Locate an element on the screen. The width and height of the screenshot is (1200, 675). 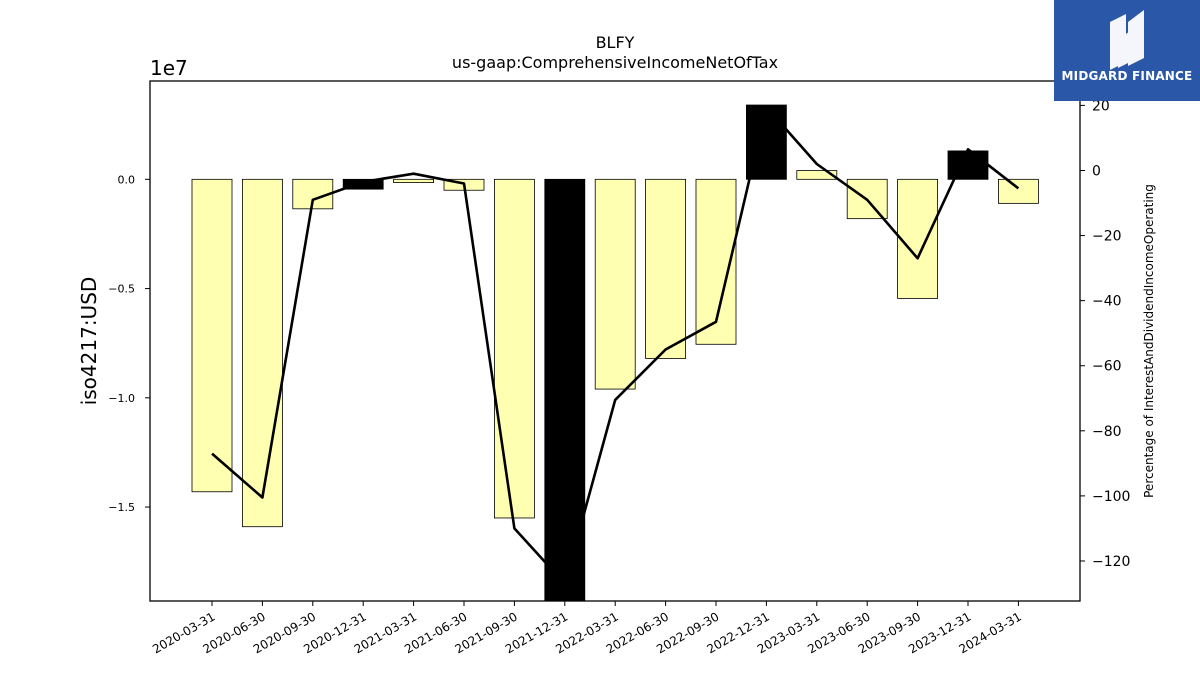
y2-tick-label: −40 is located at coordinates (1107, 302).